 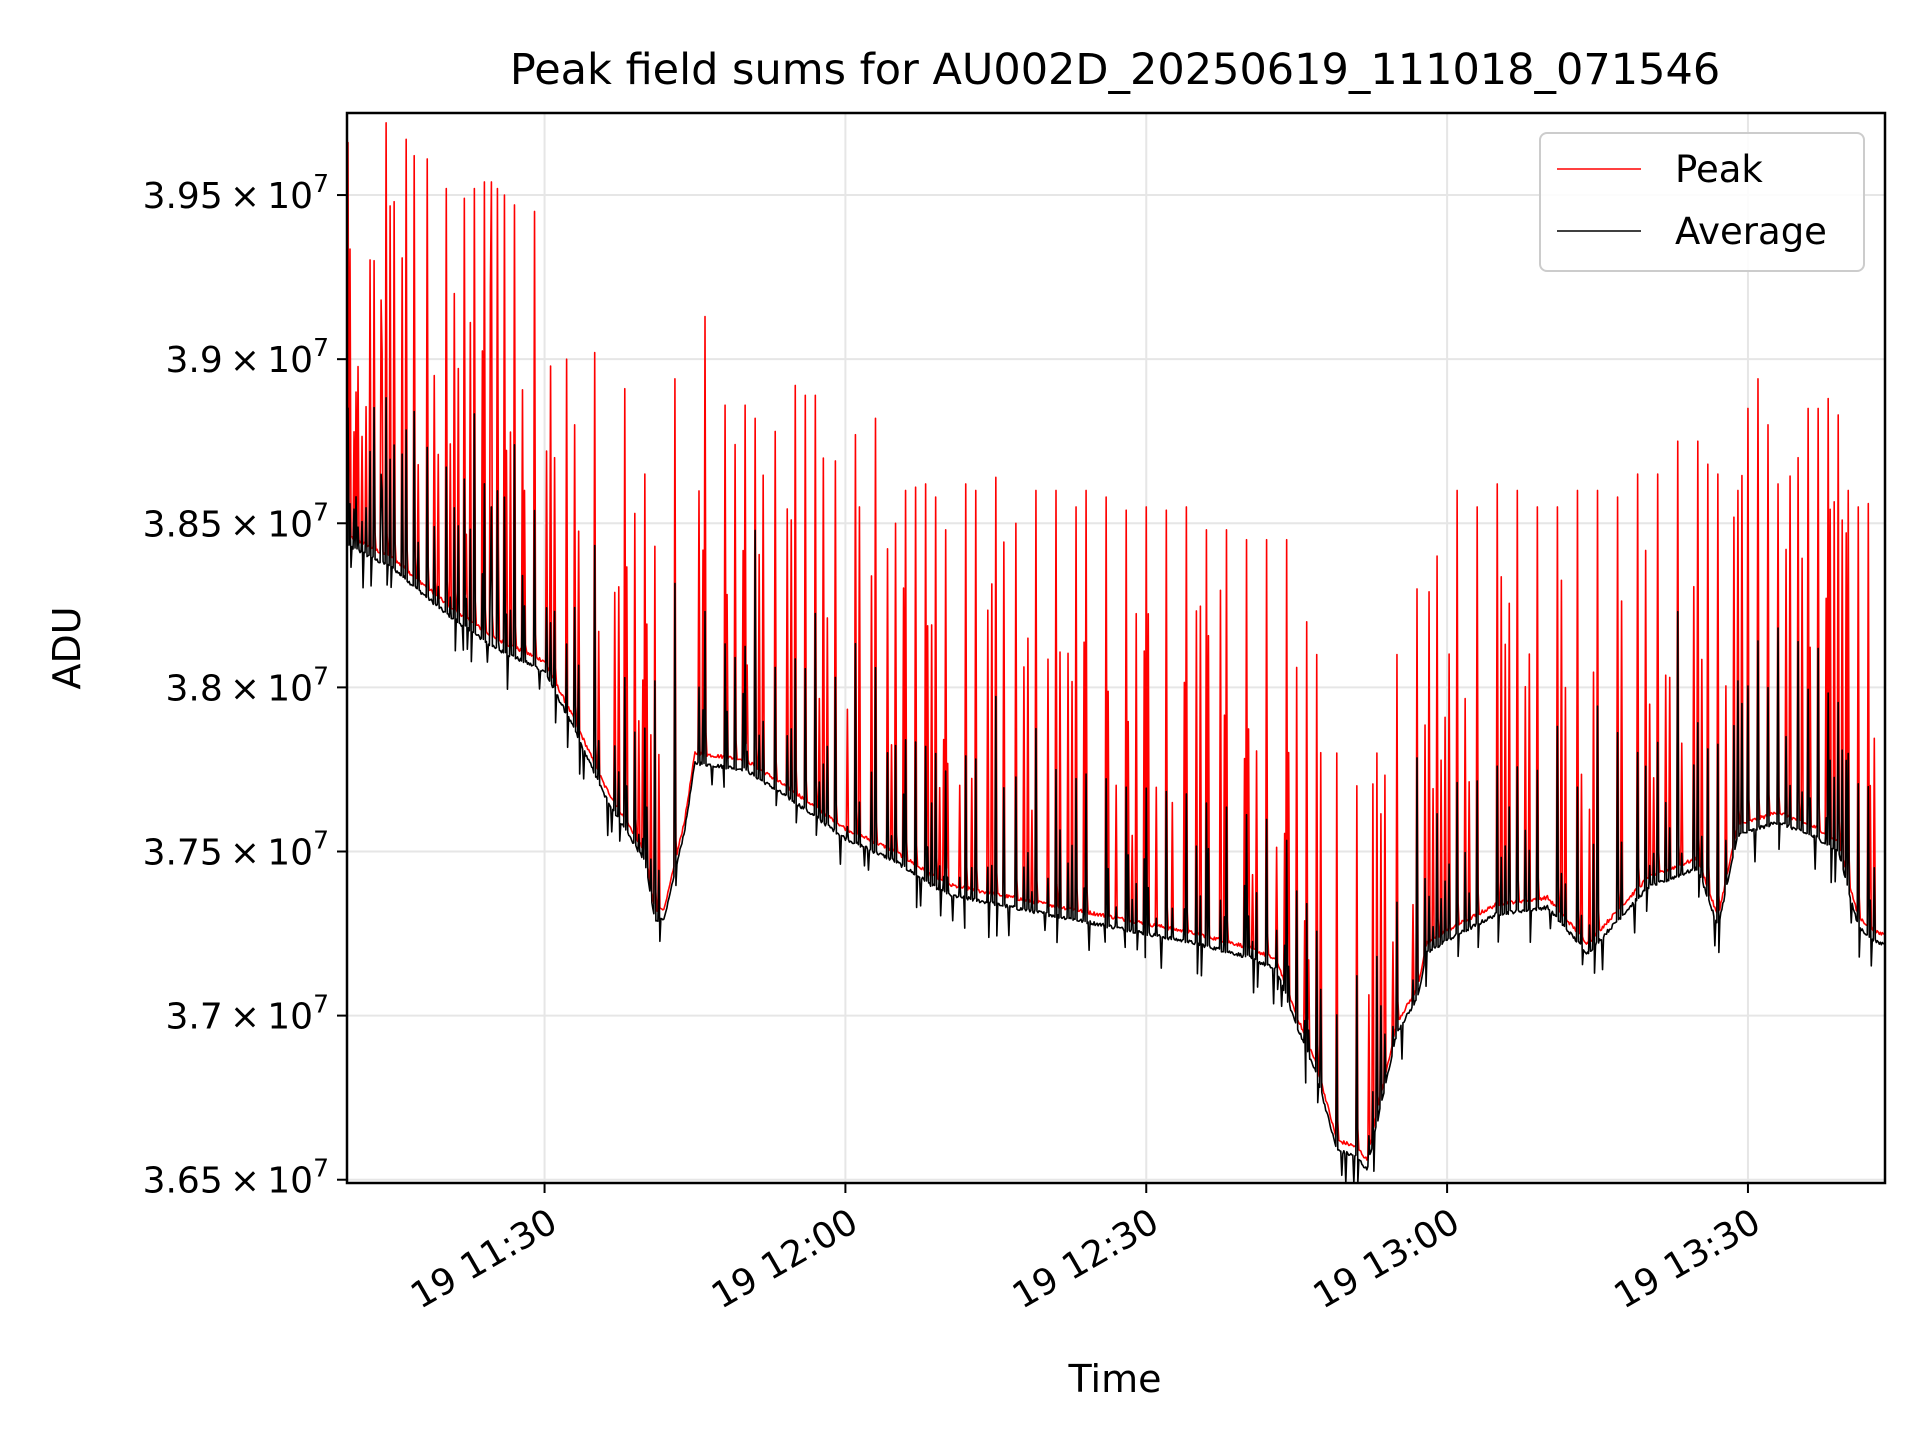 I want to click on y-tick-label: 3.9 × 107, so click(x=247, y=357).